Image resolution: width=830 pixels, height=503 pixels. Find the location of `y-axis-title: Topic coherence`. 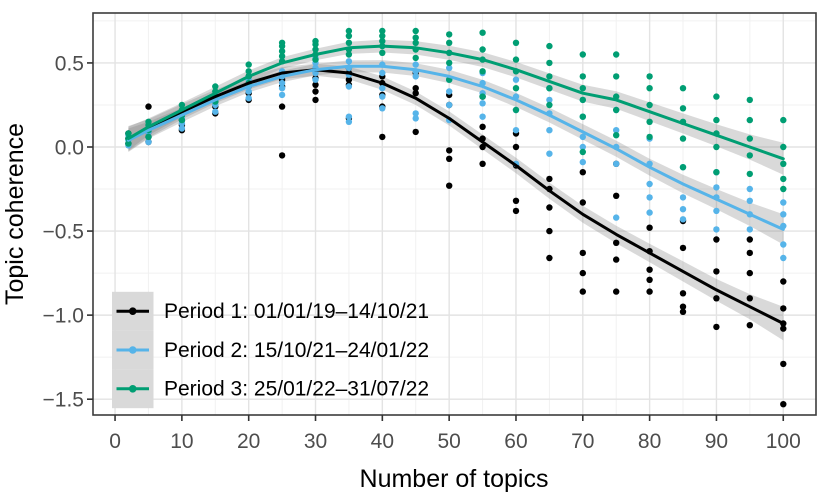

y-axis-title: Topic coherence is located at coordinates (15, 214).